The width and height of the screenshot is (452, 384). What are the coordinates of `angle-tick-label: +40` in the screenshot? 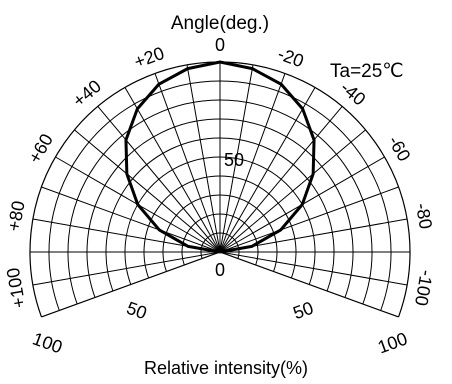 It's located at (87, 93).